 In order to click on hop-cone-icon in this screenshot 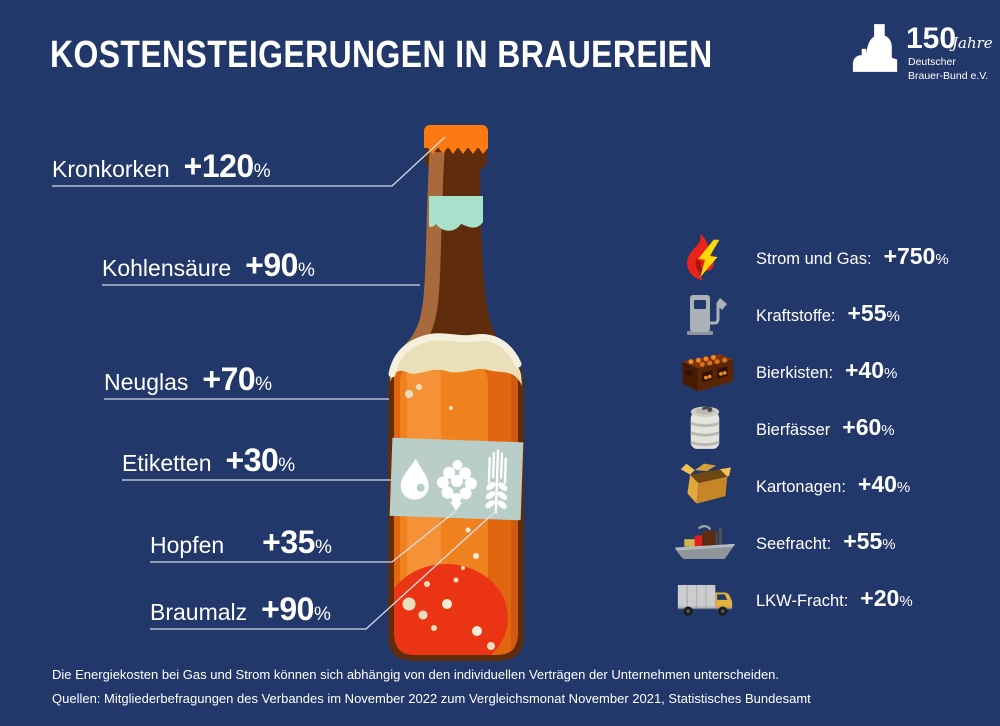, I will do `click(456, 486)`.